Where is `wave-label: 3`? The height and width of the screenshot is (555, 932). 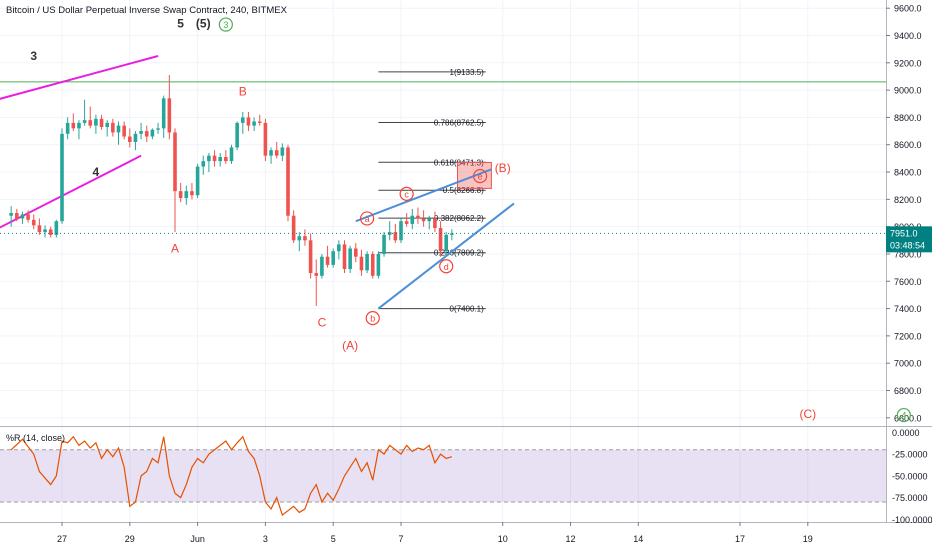
wave-label: 3 is located at coordinates (33, 56).